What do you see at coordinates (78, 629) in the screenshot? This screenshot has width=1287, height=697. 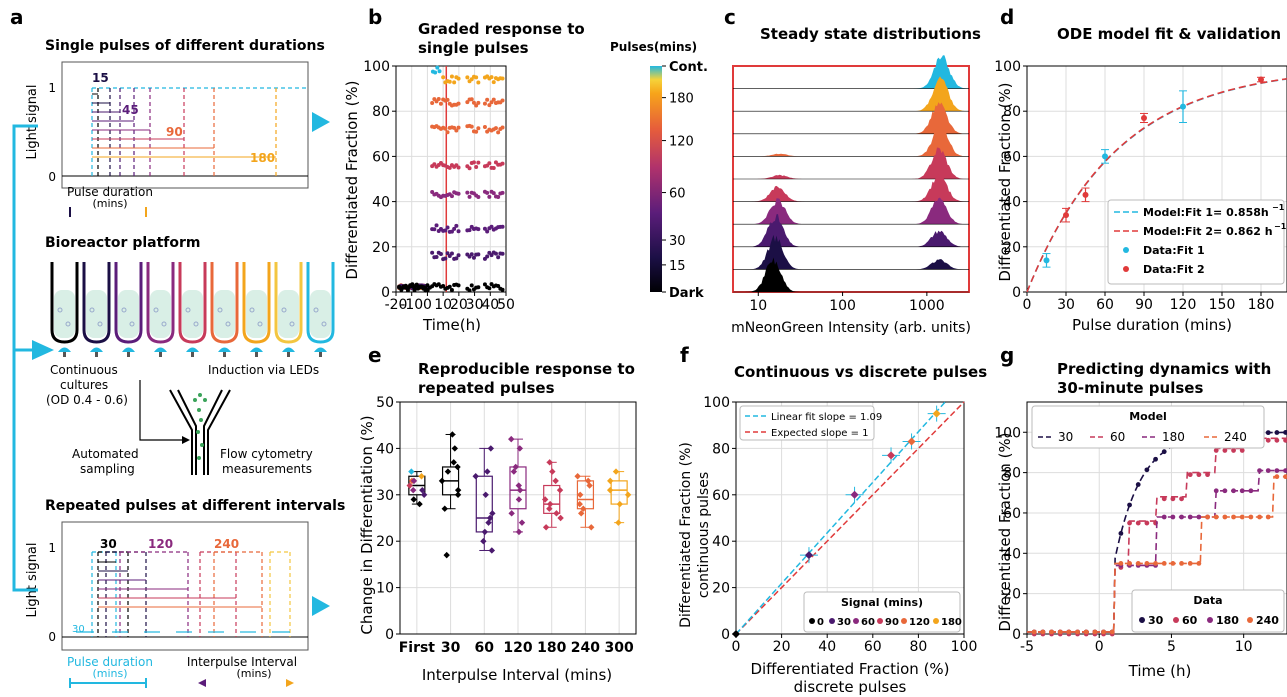 I see `small-30-label: 30` at bounding box center [78, 629].